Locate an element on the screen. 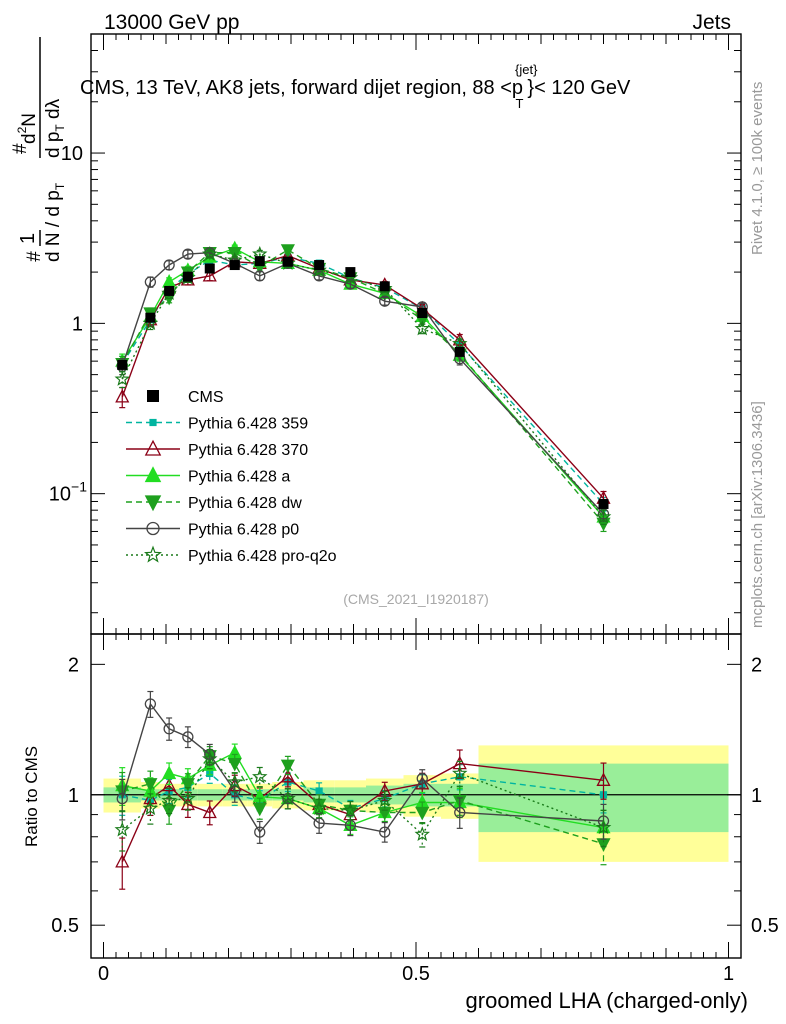 The image size is (786, 1024). chart-title-sub: T is located at coordinates (519, 103).